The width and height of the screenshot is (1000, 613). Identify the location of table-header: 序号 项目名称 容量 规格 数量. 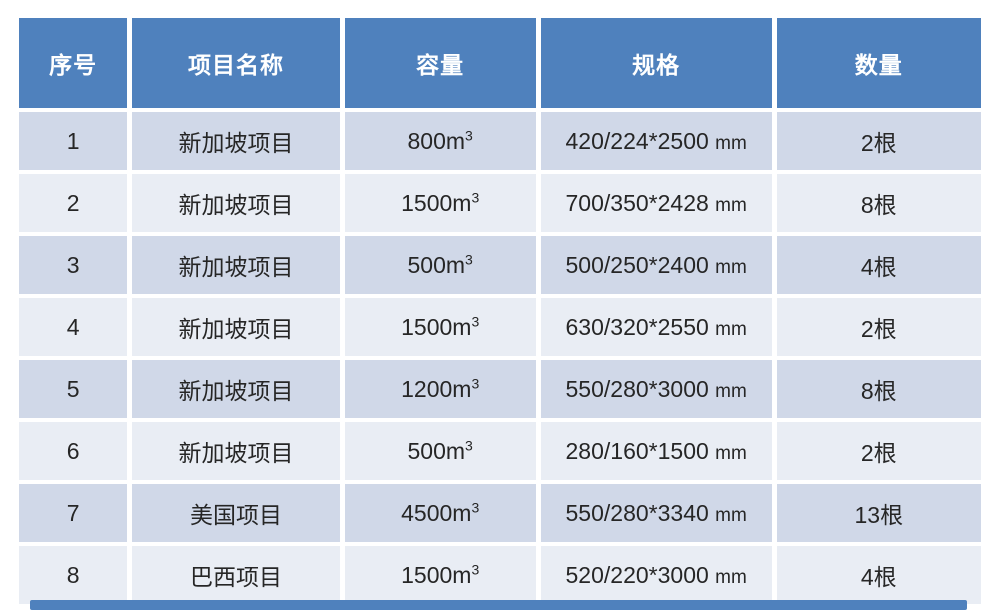
(500, 63).